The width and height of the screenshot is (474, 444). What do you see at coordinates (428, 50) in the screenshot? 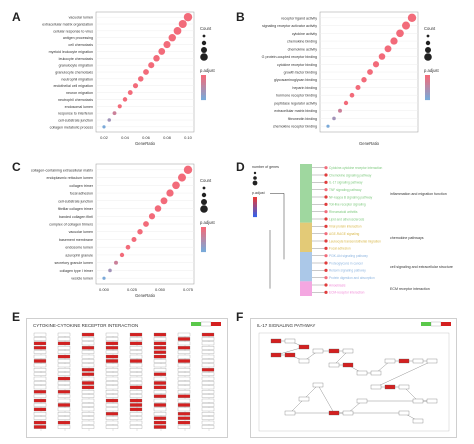
I see `panel-b-legend-size-dot` at bounding box center [428, 50].